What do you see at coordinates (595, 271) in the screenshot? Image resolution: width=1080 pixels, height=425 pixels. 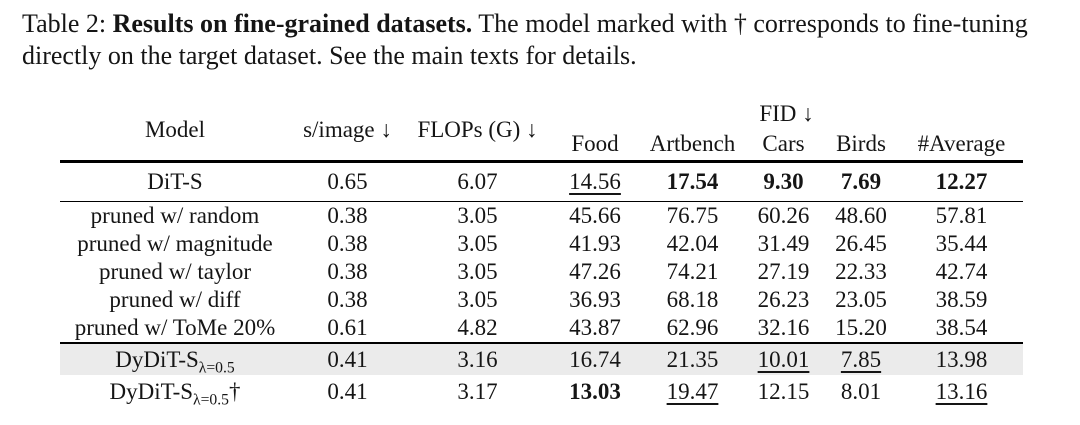 I see `cell-food: 47.26` at bounding box center [595, 271].